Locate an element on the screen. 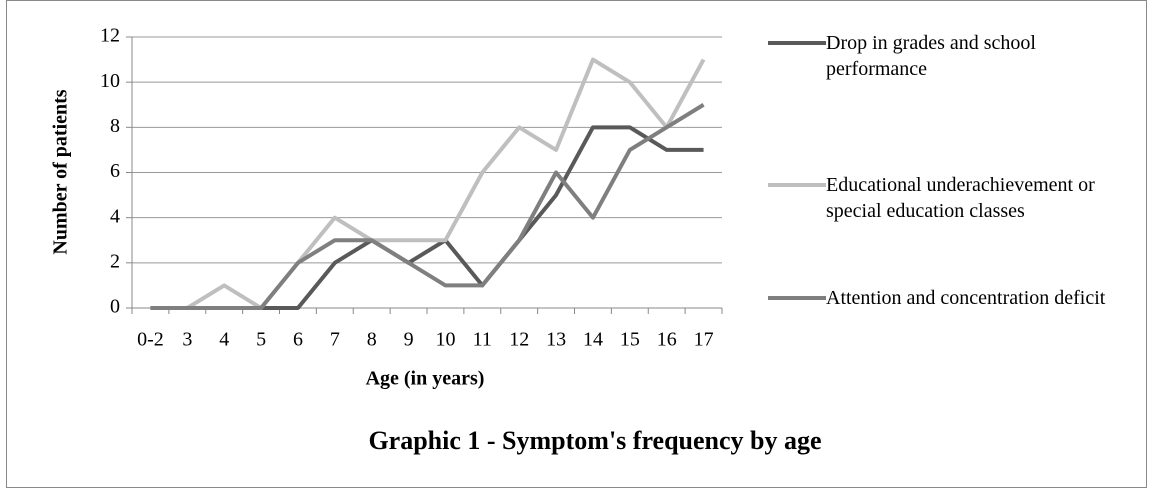  x-tick-label: 17 is located at coordinates (704, 340).